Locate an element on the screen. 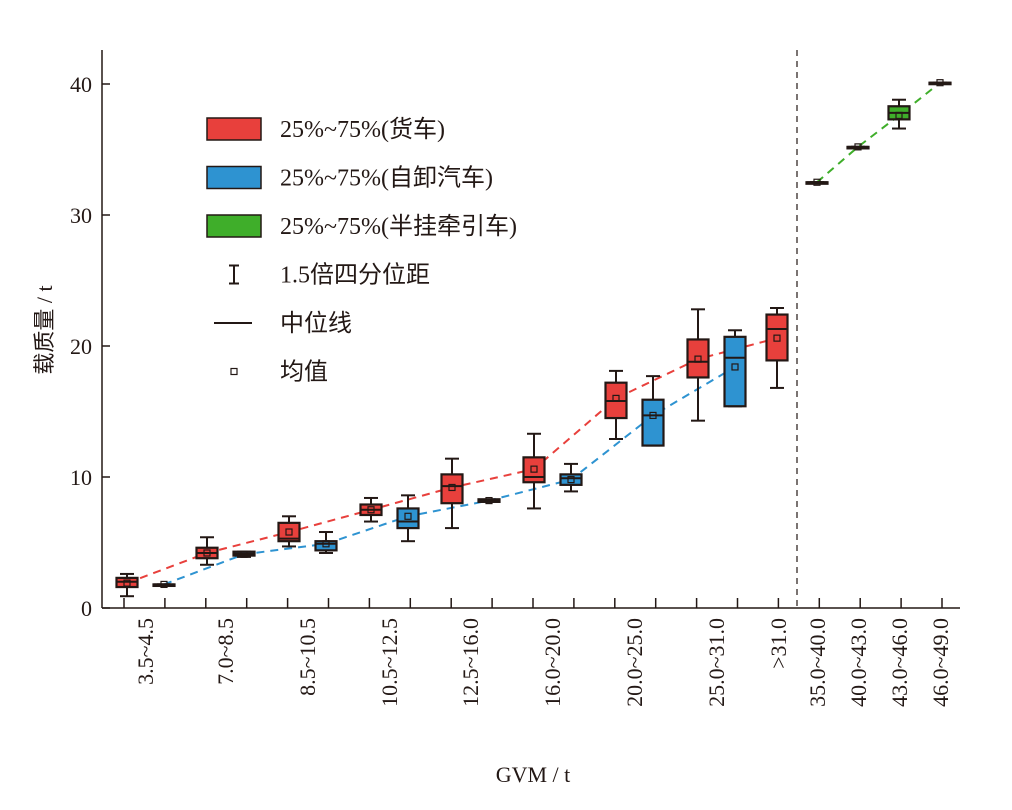 Image resolution: width=1012 pixels, height=810 pixels. x-tick-label: >31.0 is located at coordinates (778, 643).